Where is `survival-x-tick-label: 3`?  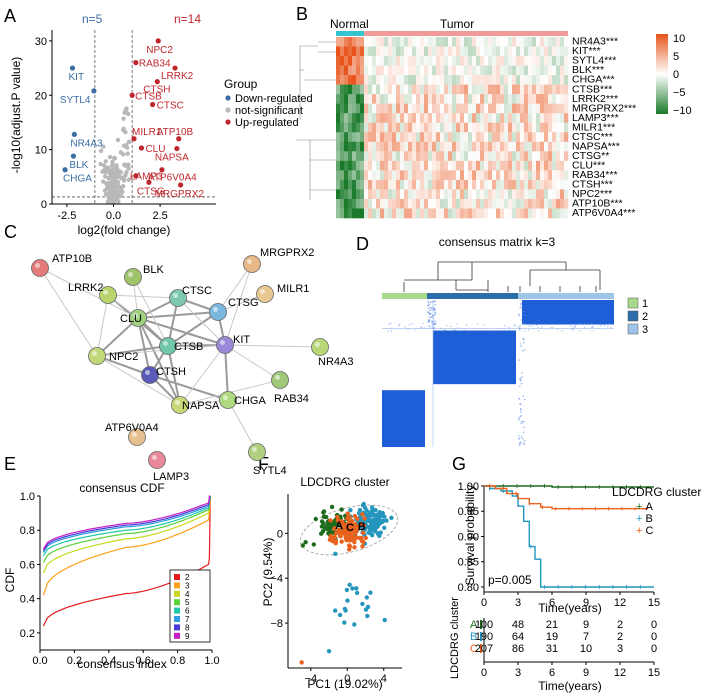 survival-x-tick-label: 3 is located at coordinates (518, 603).